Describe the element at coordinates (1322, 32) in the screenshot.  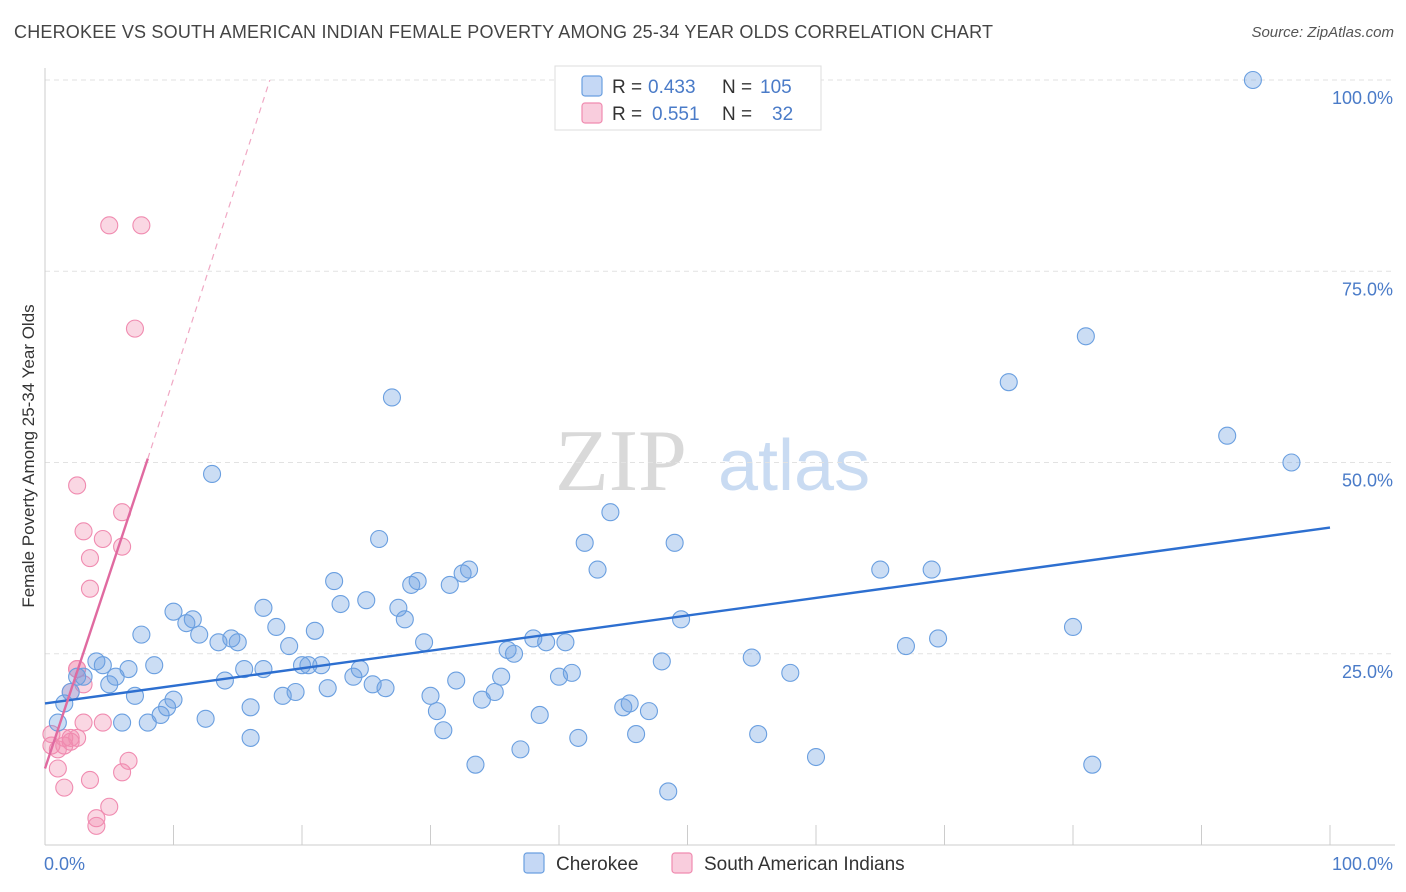
I see `source-label: Source: ZipAtlas.com` at that location.